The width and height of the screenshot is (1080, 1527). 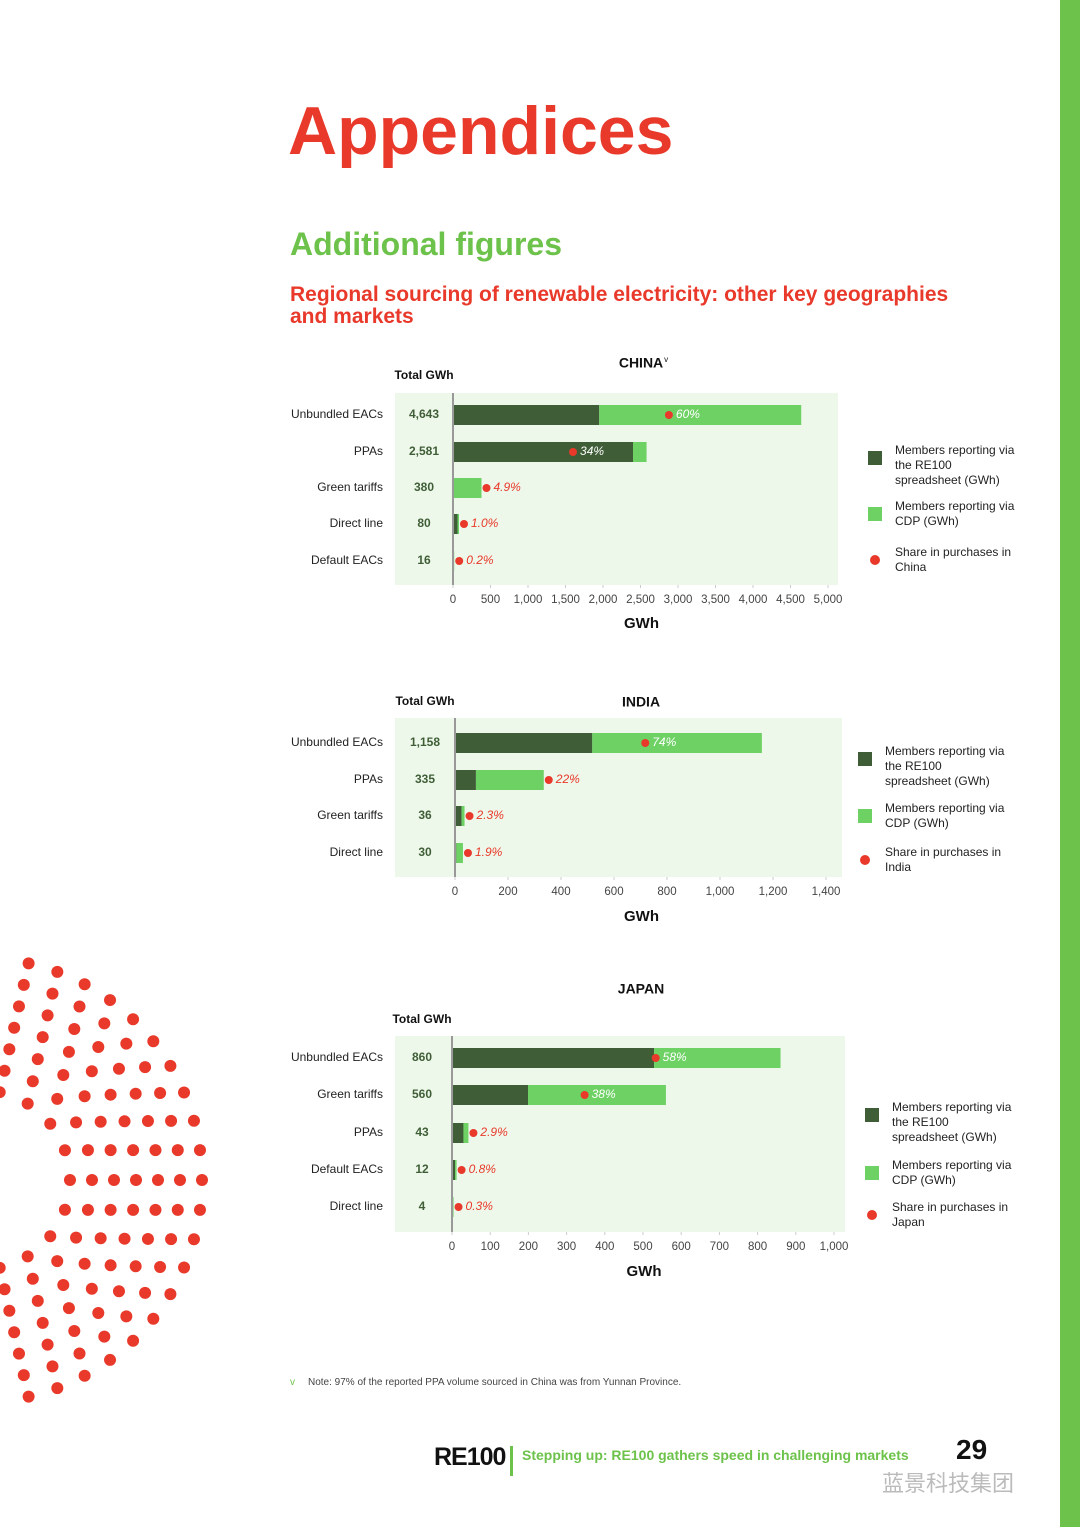 I want to click on x-tick-label: 1,500, so click(x=565, y=600).